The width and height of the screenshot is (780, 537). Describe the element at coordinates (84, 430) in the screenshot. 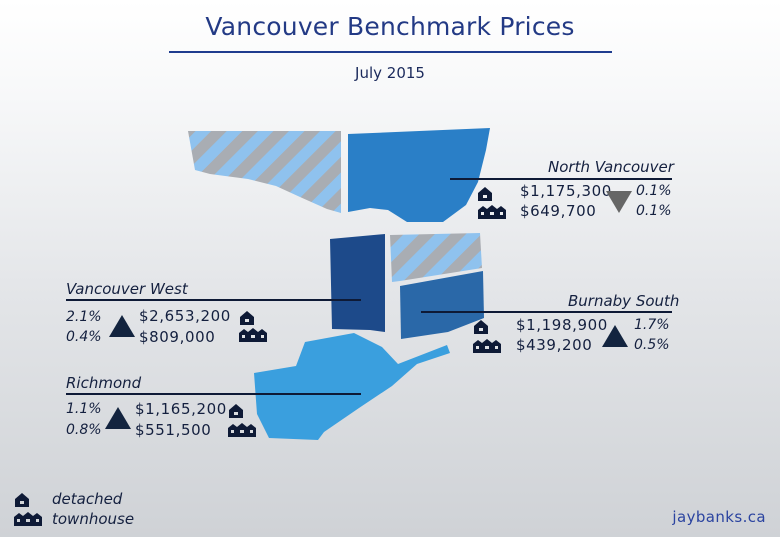

I see `richmond-townhouse-change: 0.8%` at that location.